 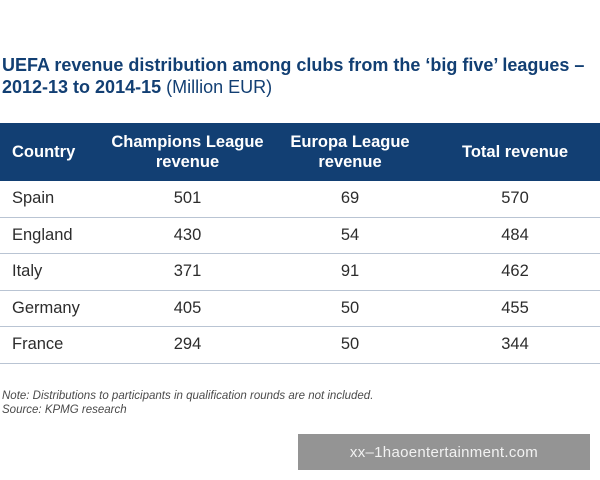 What do you see at coordinates (187, 152) in the screenshot?
I see `header-champions: Champions League revenue` at bounding box center [187, 152].